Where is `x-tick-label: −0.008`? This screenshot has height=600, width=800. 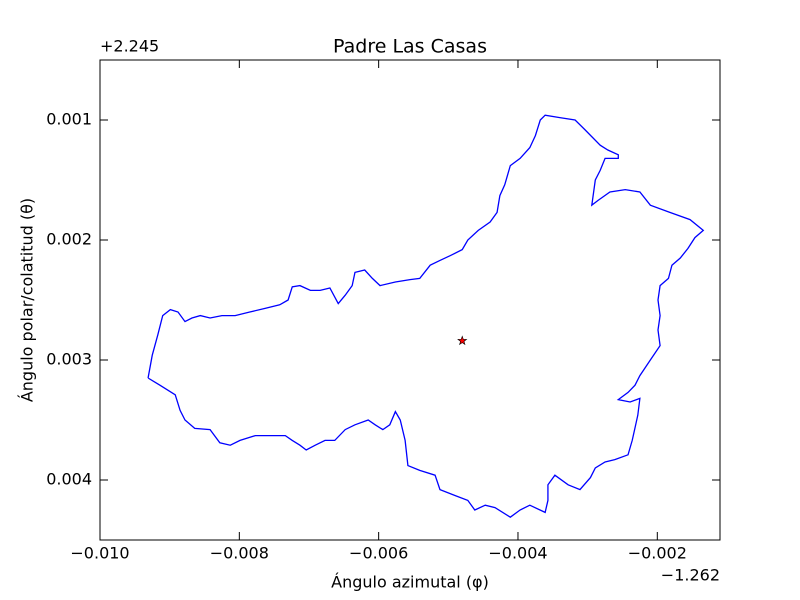
x-tick-label: −0.008 is located at coordinates (239, 553).